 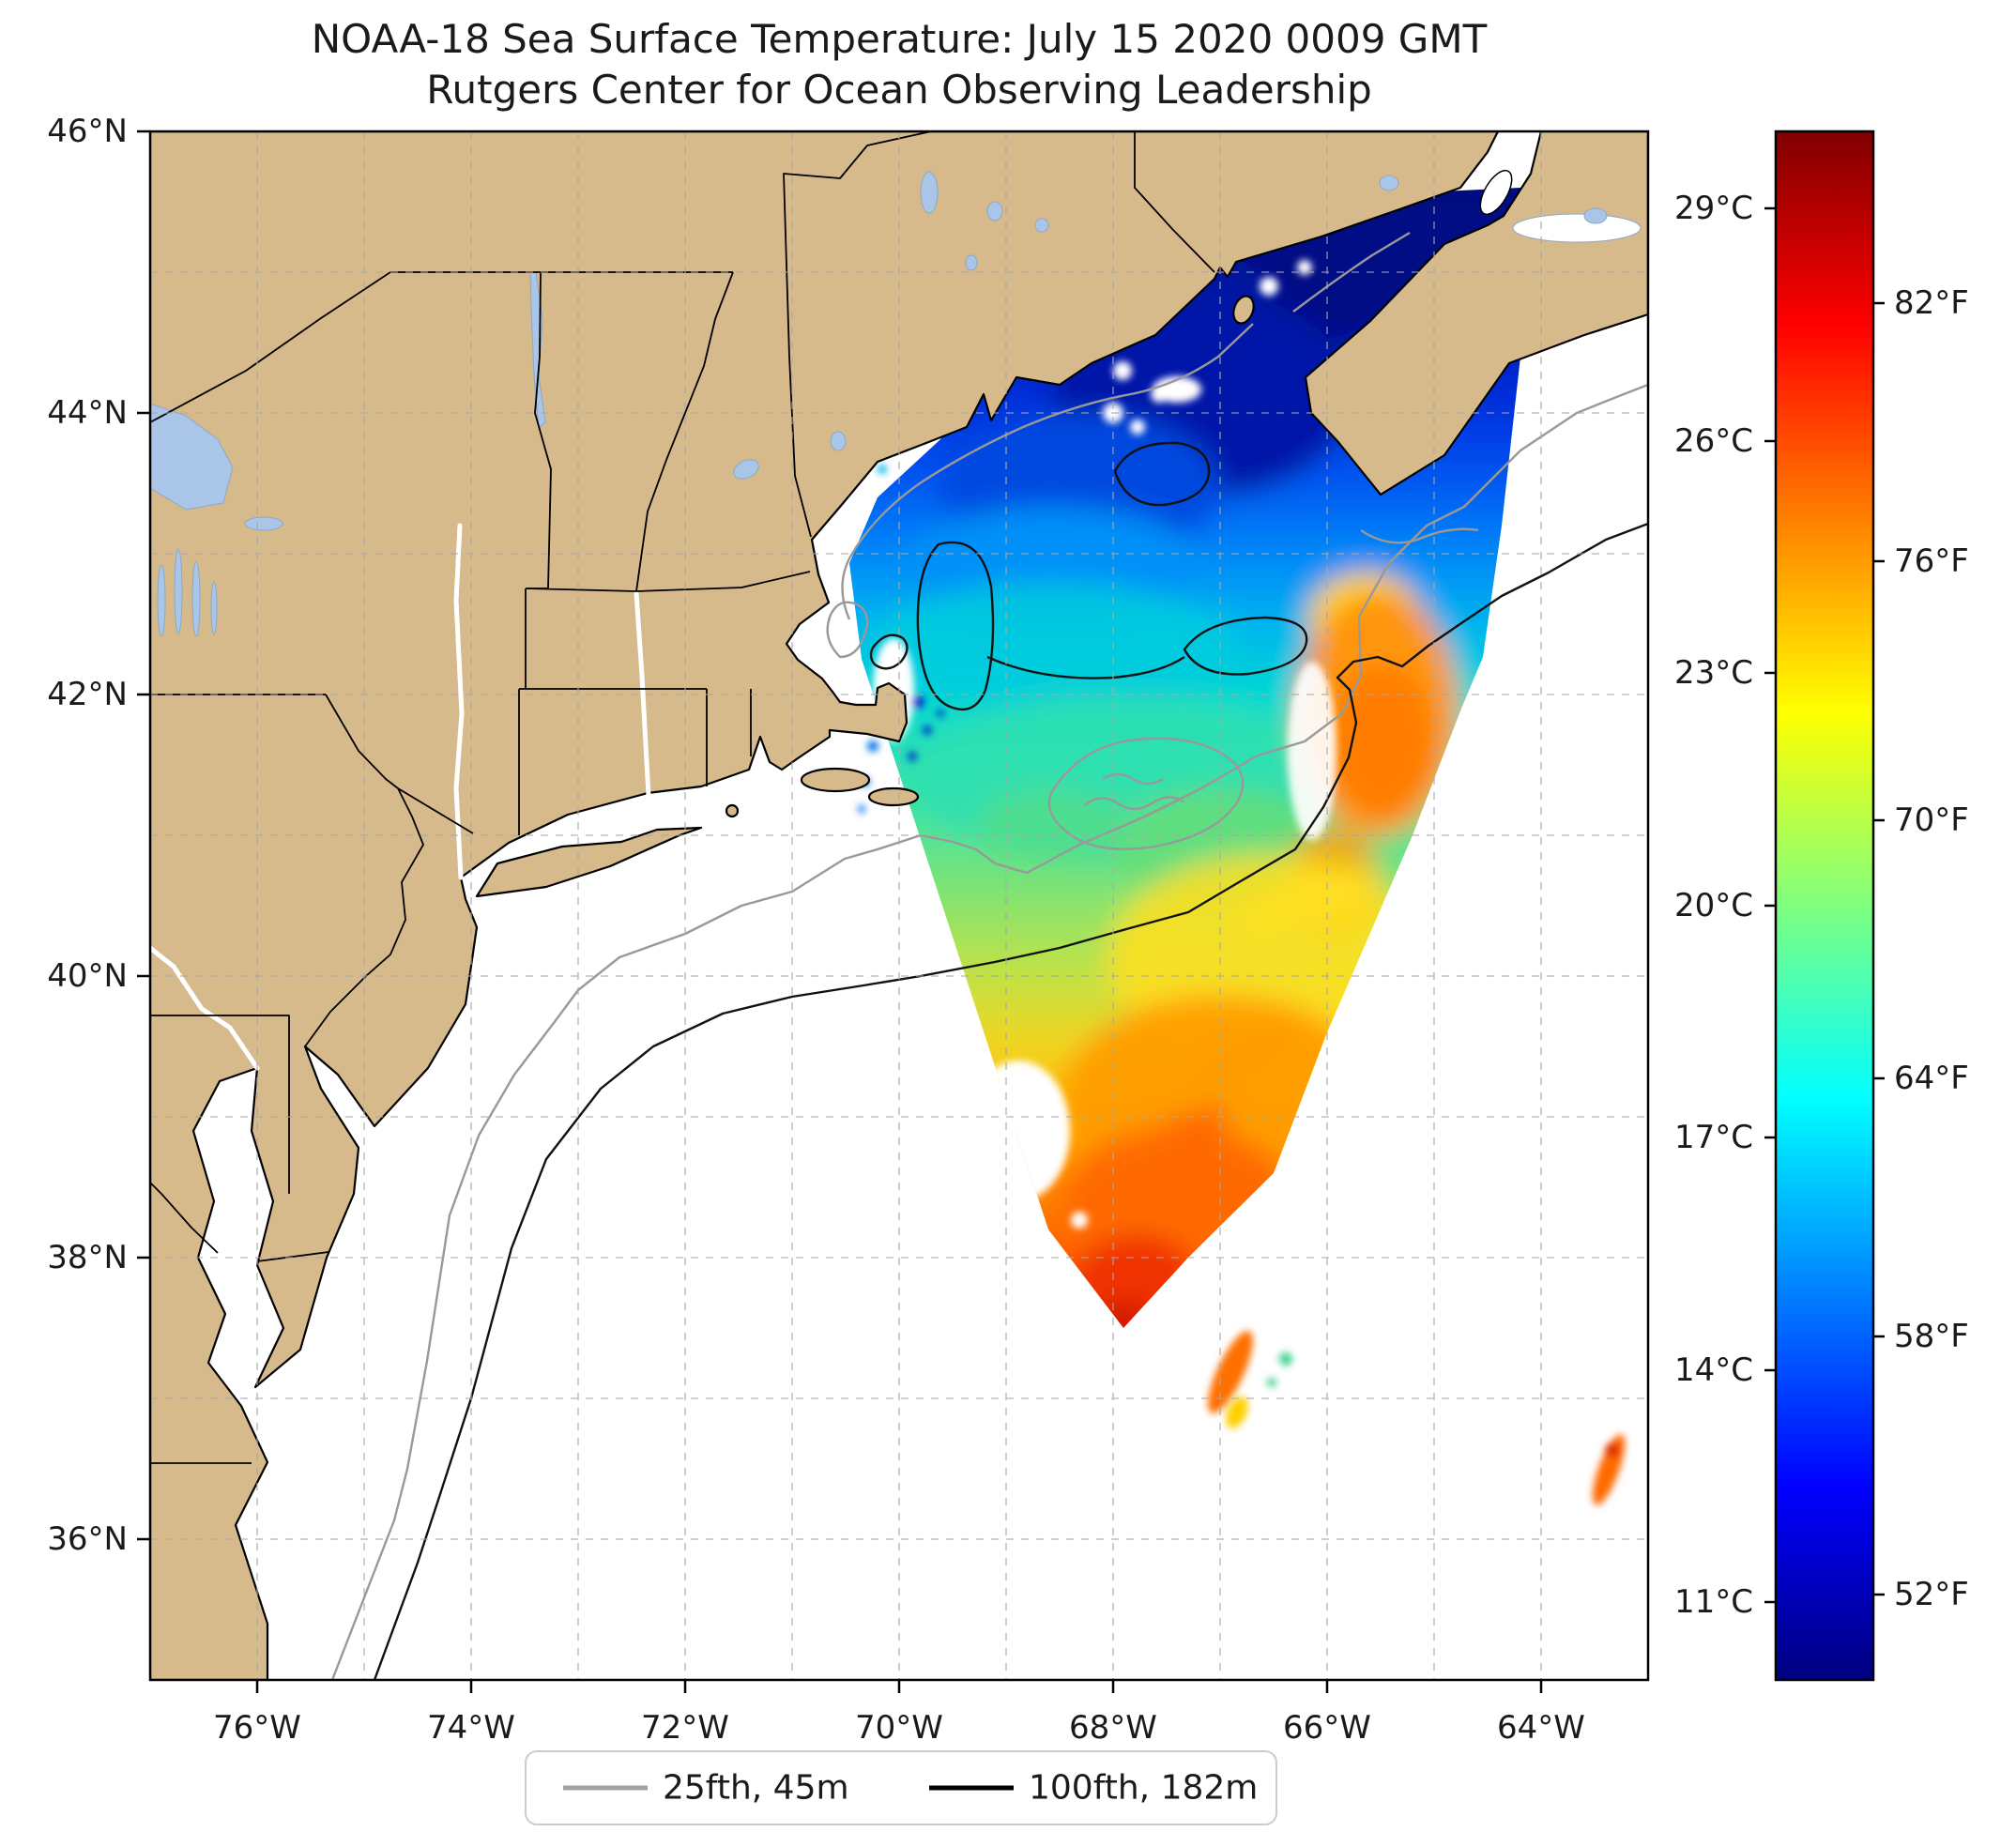 I want to click on legend: 25fth, 45m 100fth, 182m, so click(x=901, y=1787).